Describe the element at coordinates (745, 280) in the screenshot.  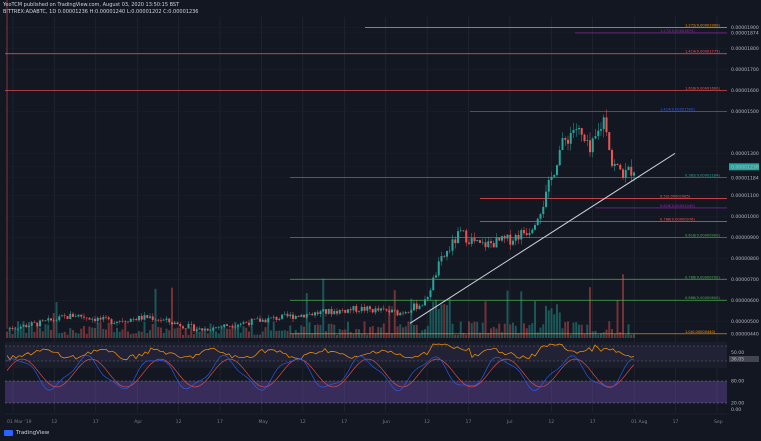
I see `price-label-13: 0.00000700` at that location.